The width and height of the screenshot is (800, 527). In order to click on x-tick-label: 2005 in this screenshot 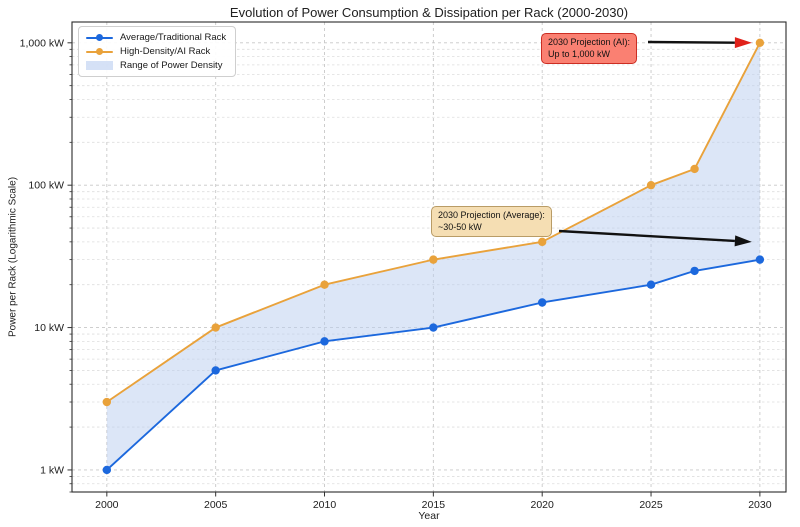, I will do `click(216, 505)`.